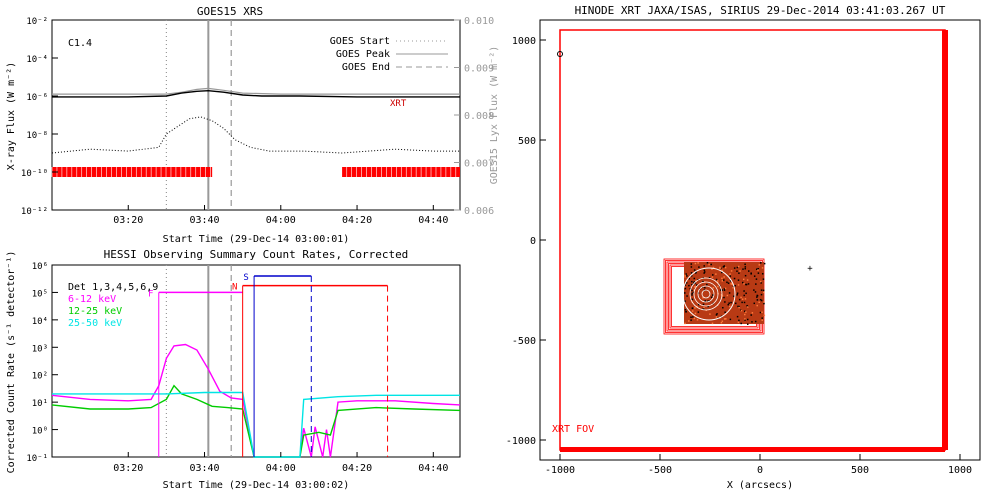  What do you see at coordinates (92, 299) in the screenshot?
I see `legend-6-12-kev: 6-12 keV` at bounding box center [92, 299].